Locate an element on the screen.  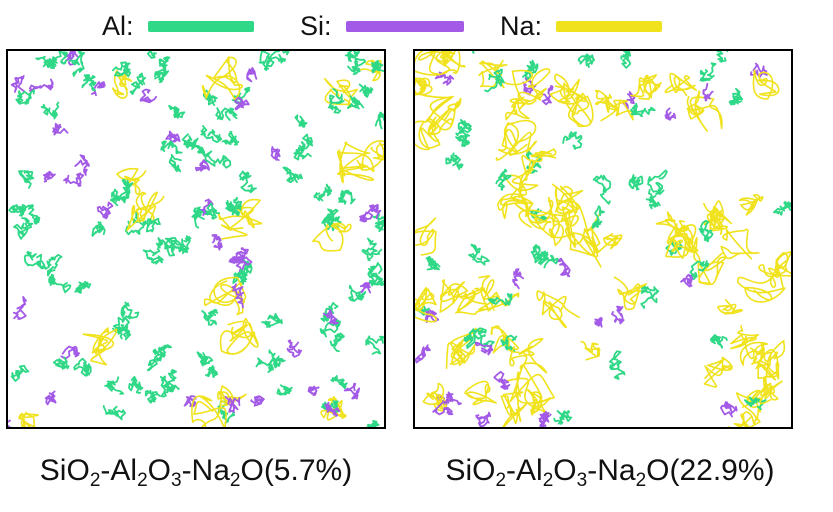
caption-right-part: O(22.9%) is located at coordinates (710, 470).